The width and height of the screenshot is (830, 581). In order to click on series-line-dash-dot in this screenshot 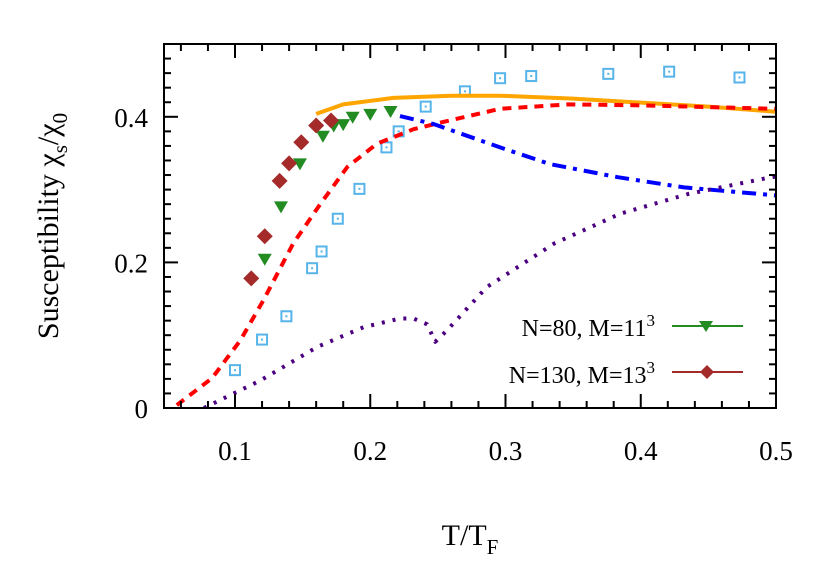, I will do `click(587, 156)`.